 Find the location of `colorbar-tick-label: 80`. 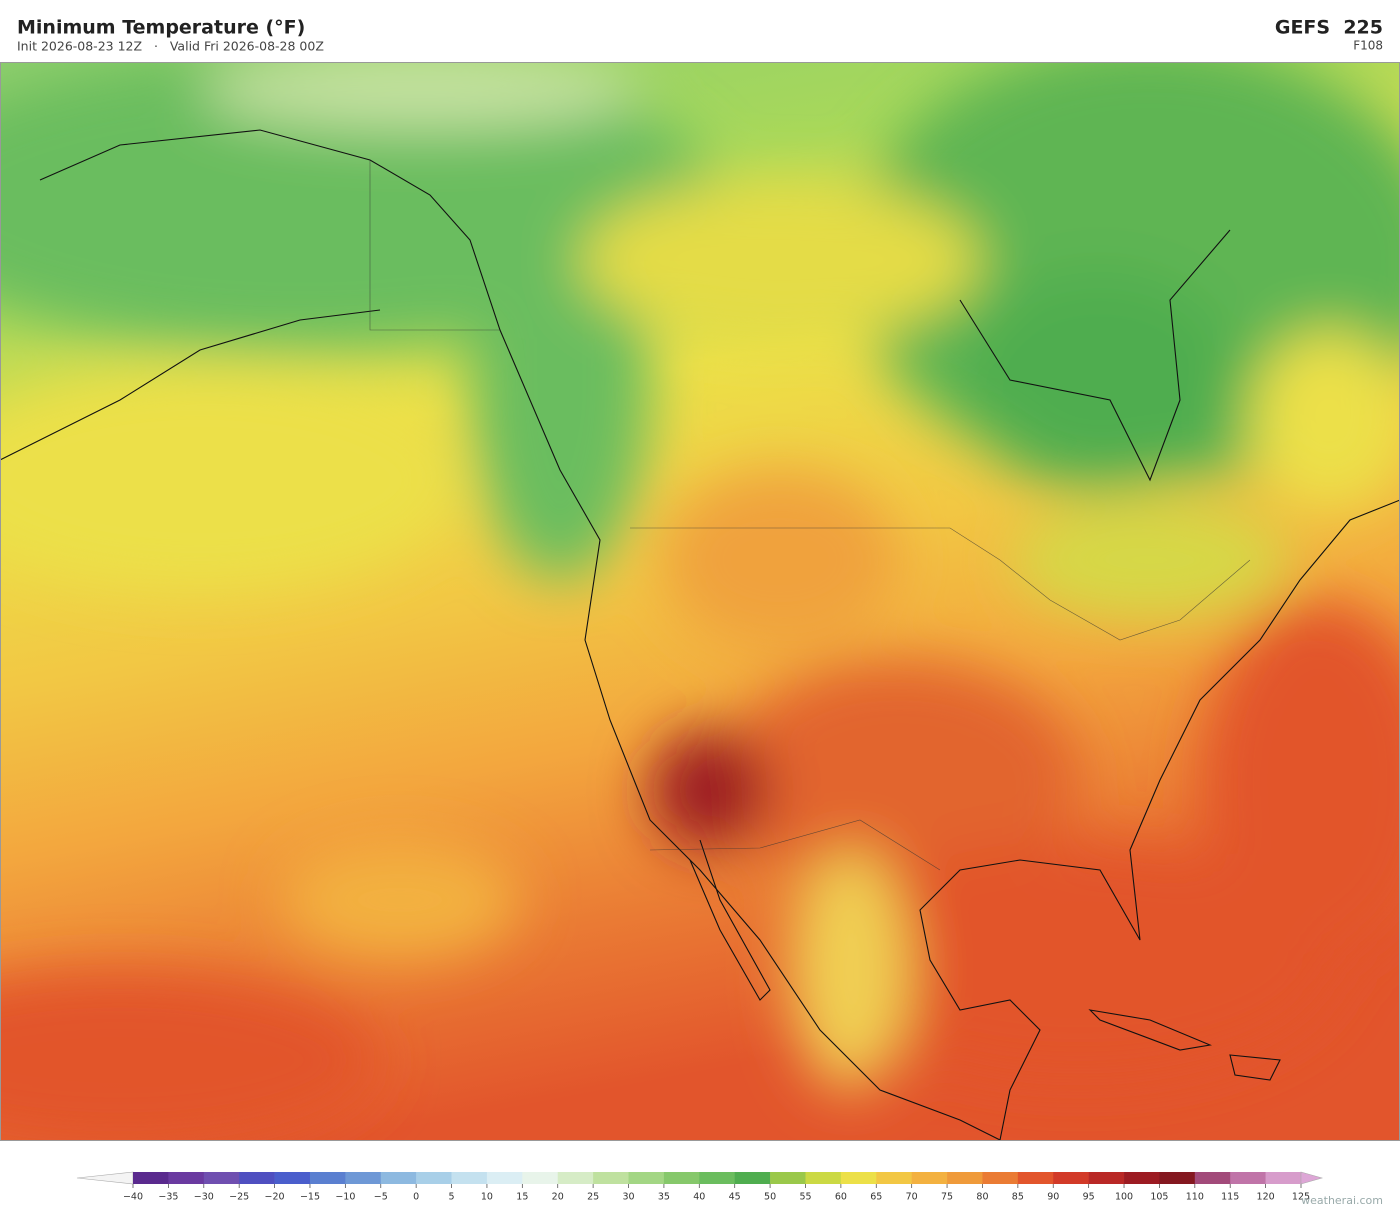

colorbar-tick-label: 80 is located at coordinates (982, 1197).